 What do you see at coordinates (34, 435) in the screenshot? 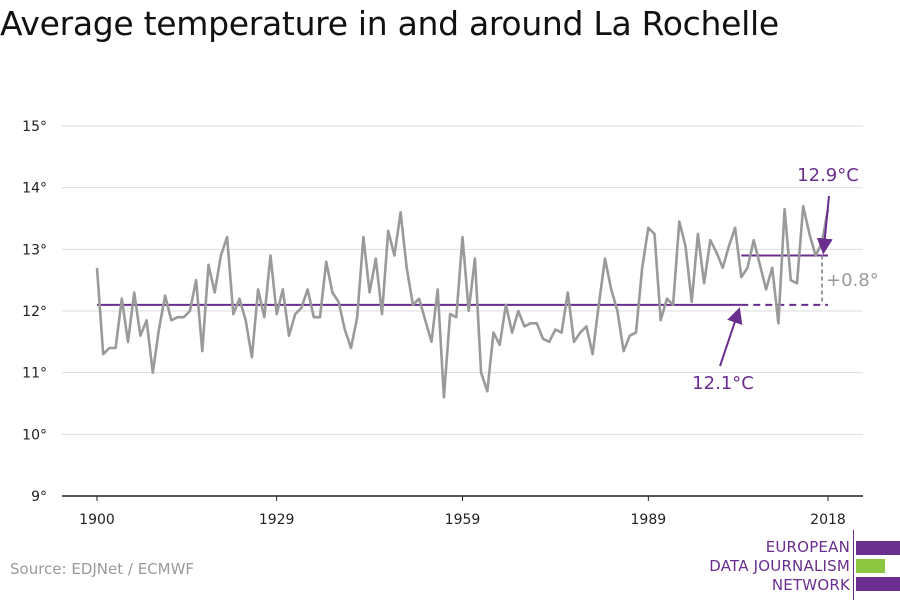
I see `y-tick-label: 10°` at bounding box center [34, 435].